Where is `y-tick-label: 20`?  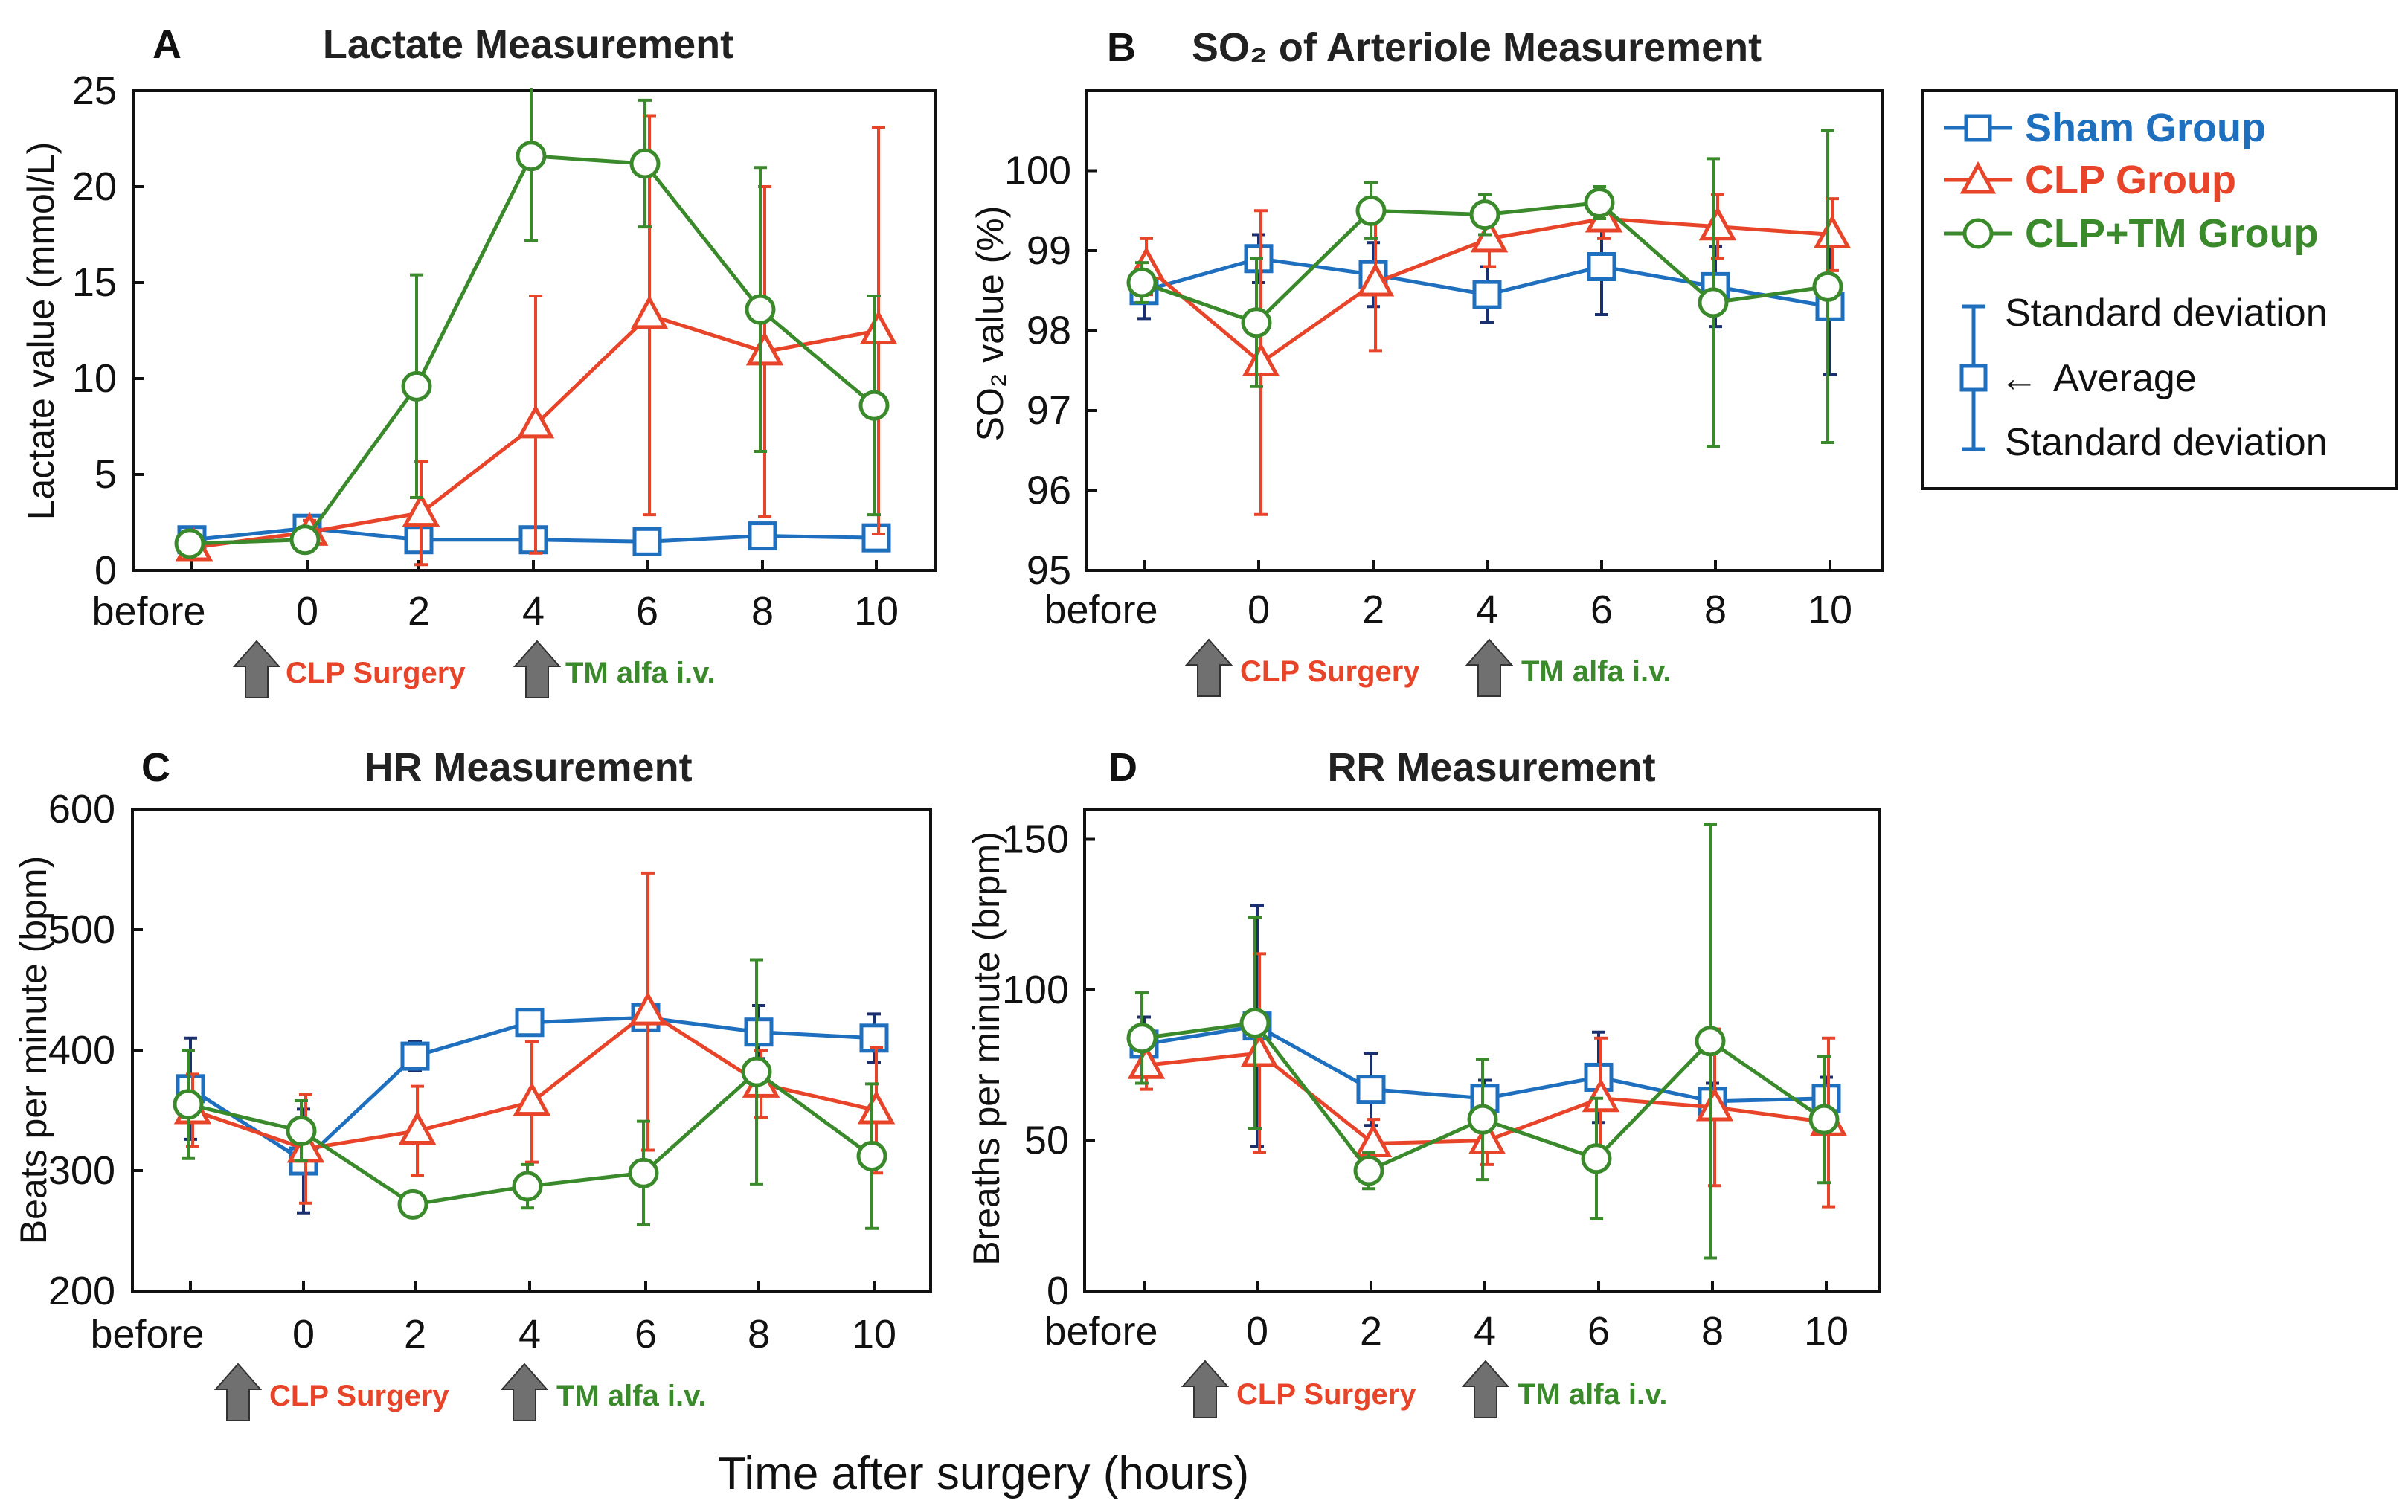
y-tick-label: 20 is located at coordinates (94, 186).